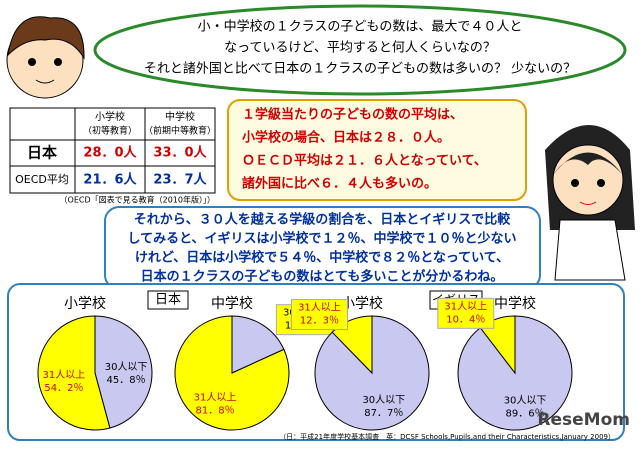 This screenshot has height=453, width=640. Describe the element at coordinates (180, 116) in the screenshot. I see `table-header: 中学校` at that location.